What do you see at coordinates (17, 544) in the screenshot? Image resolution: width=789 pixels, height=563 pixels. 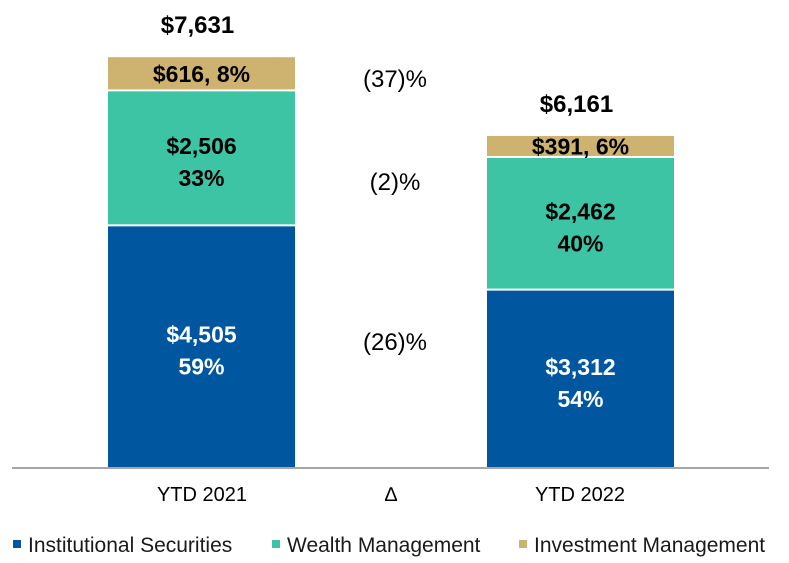 I see `legend-swatch-institutional-securities` at bounding box center [17, 544].